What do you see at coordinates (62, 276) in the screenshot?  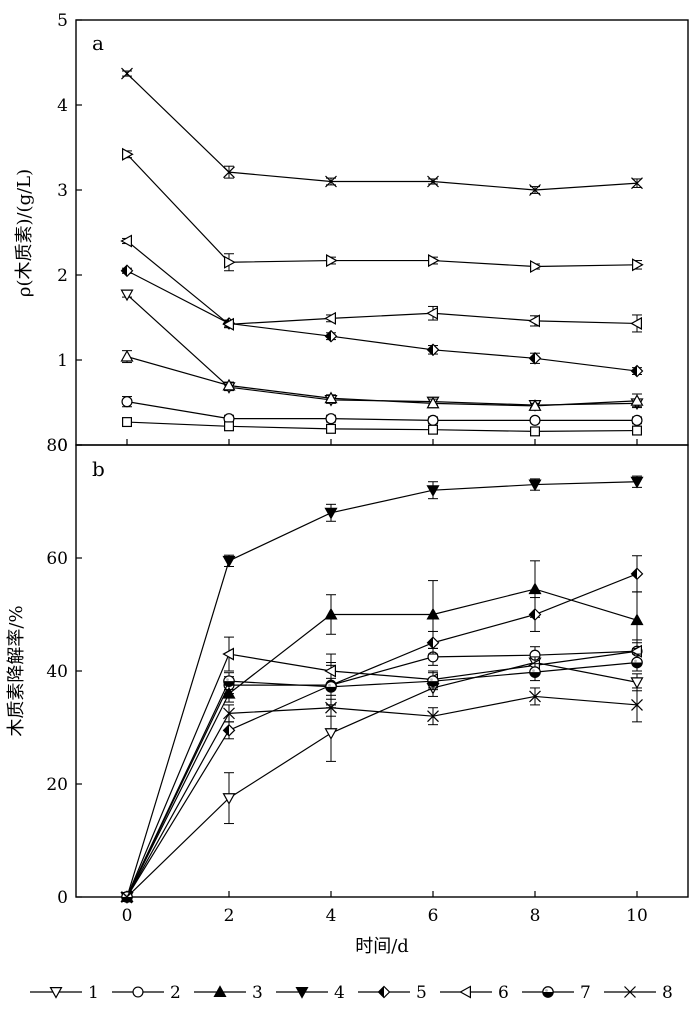 I see `y-tick-label: 2` at bounding box center [62, 276].